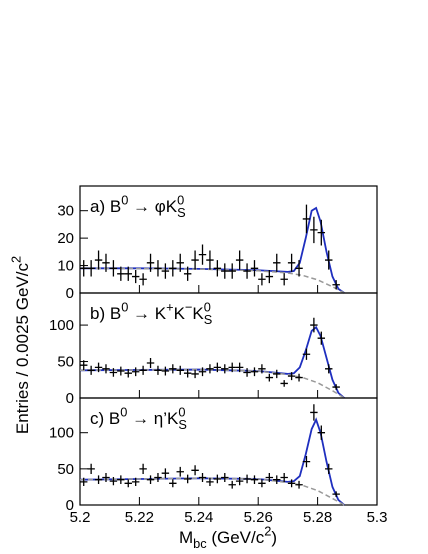  I want to click on x-tick-label: 5.24, so click(198, 517).